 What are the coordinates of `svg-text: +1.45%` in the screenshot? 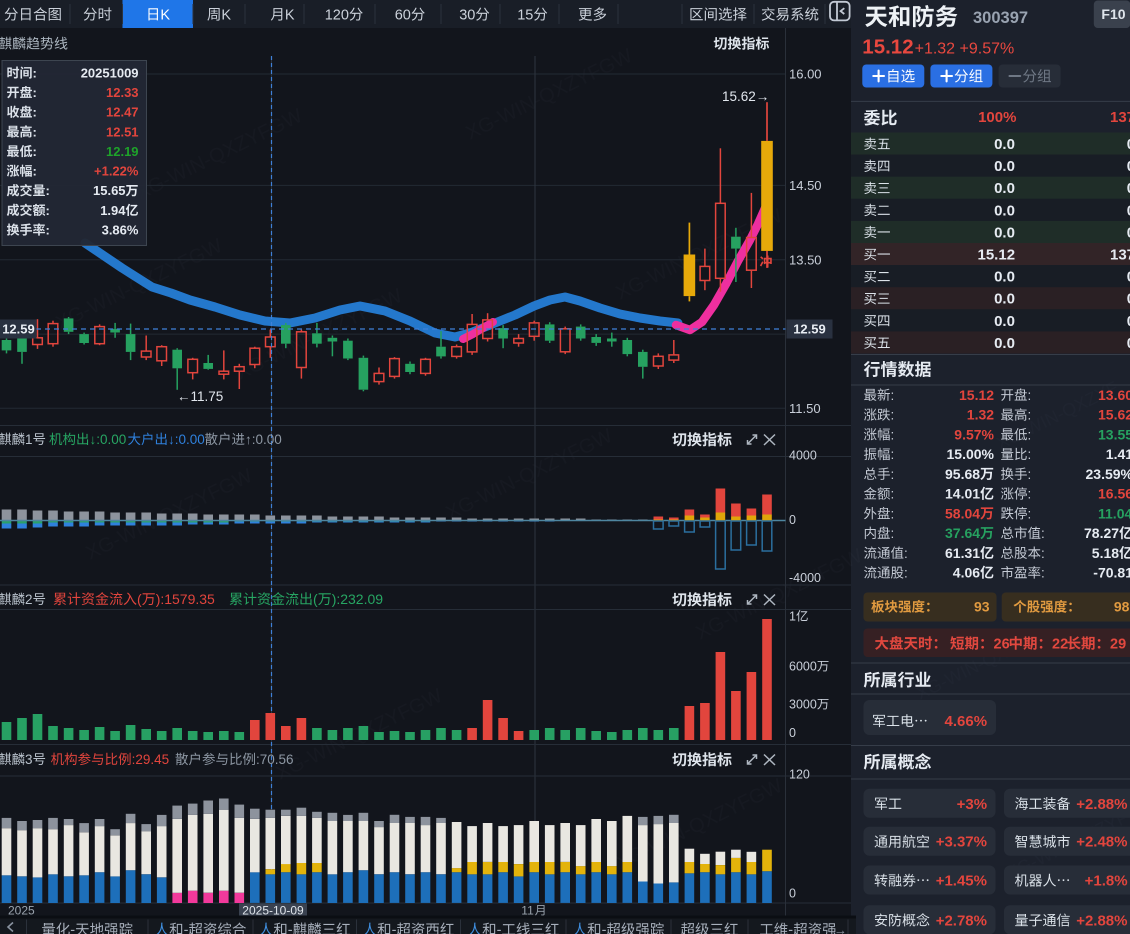 It's located at (961, 881).